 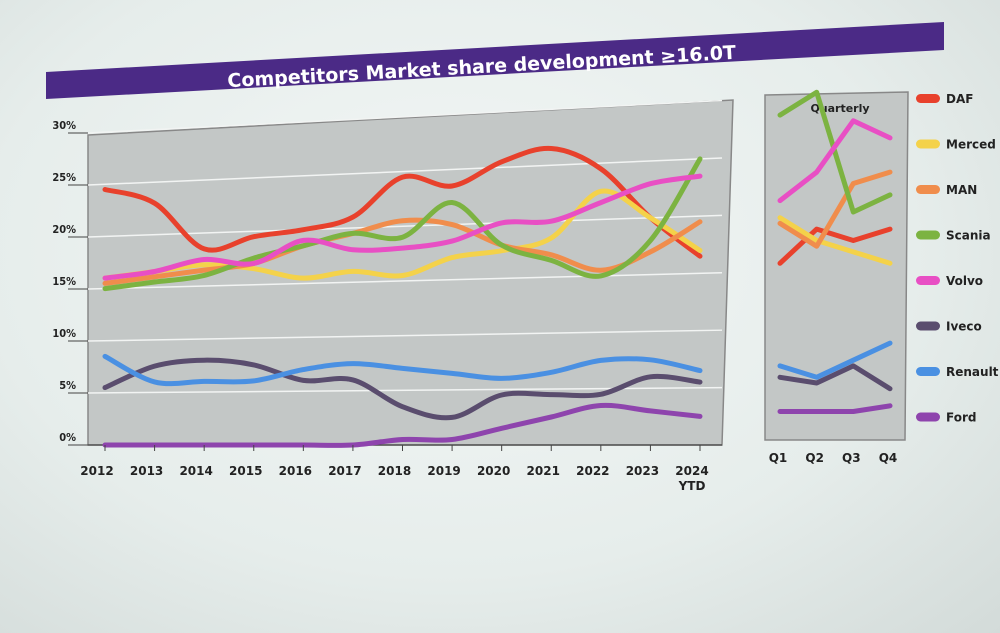 What do you see at coordinates (592, 471) in the screenshot?
I see `x-tick-label: 2022` at bounding box center [592, 471].